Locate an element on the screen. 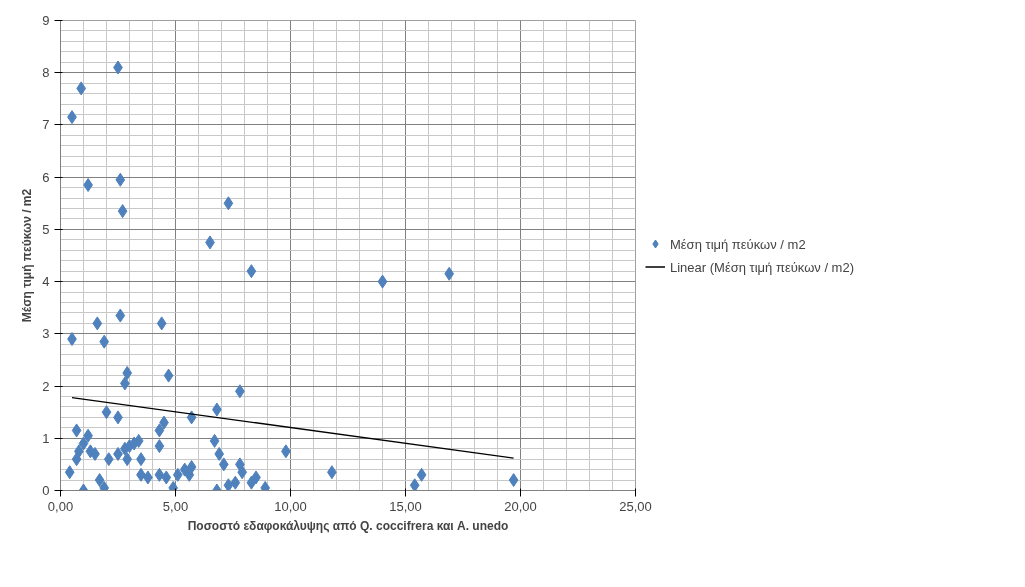  x-tick-label: 5,00 is located at coordinates (175, 506).